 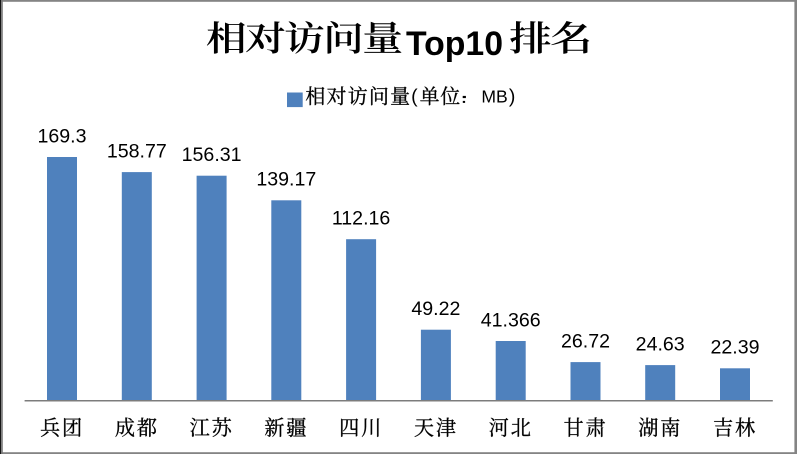 What do you see at coordinates (585, 341) in the screenshot?
I see `svg-text: 26.72` at bounding box center [585, 341].